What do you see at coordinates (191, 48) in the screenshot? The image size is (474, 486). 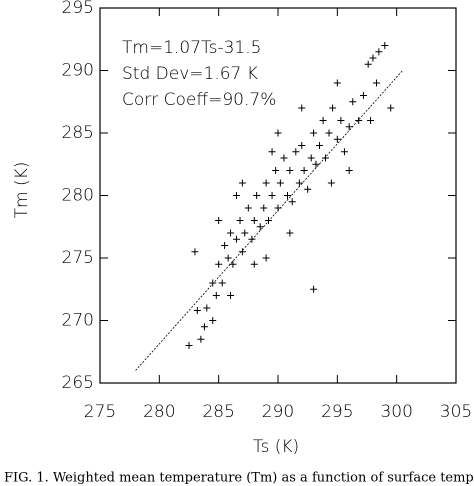 I see `annotation: Tm=1.07Ts-31.5` at bounding box center [191, 48].